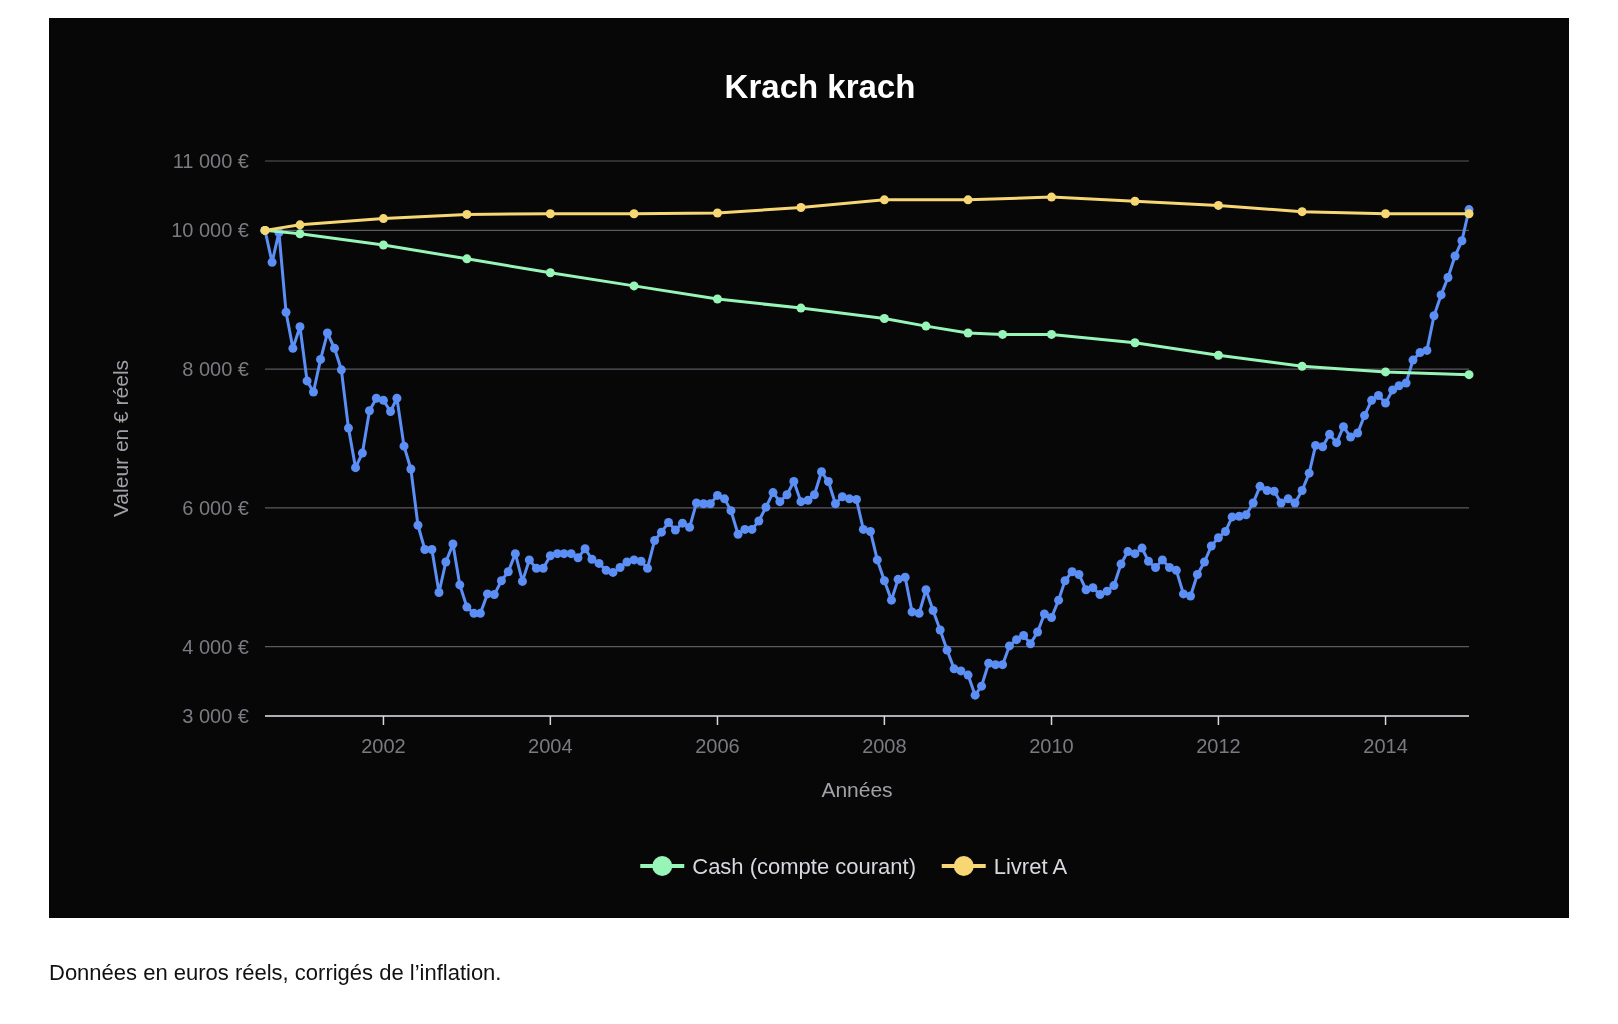  I want to click on y-tick-label: 10 000 €, so click(210, 230).